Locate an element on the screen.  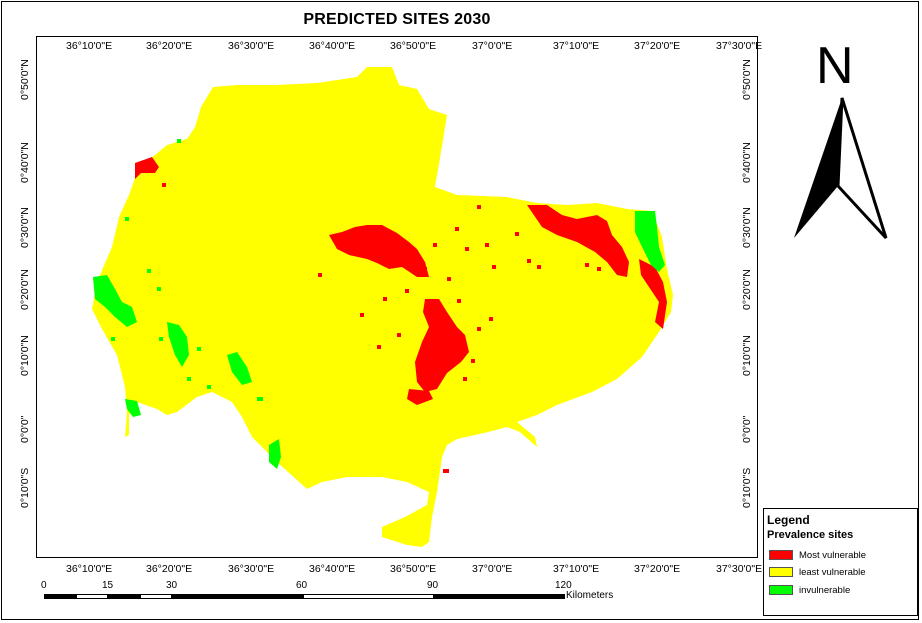
legend-title: Legend is located at coordinates (788, 520).